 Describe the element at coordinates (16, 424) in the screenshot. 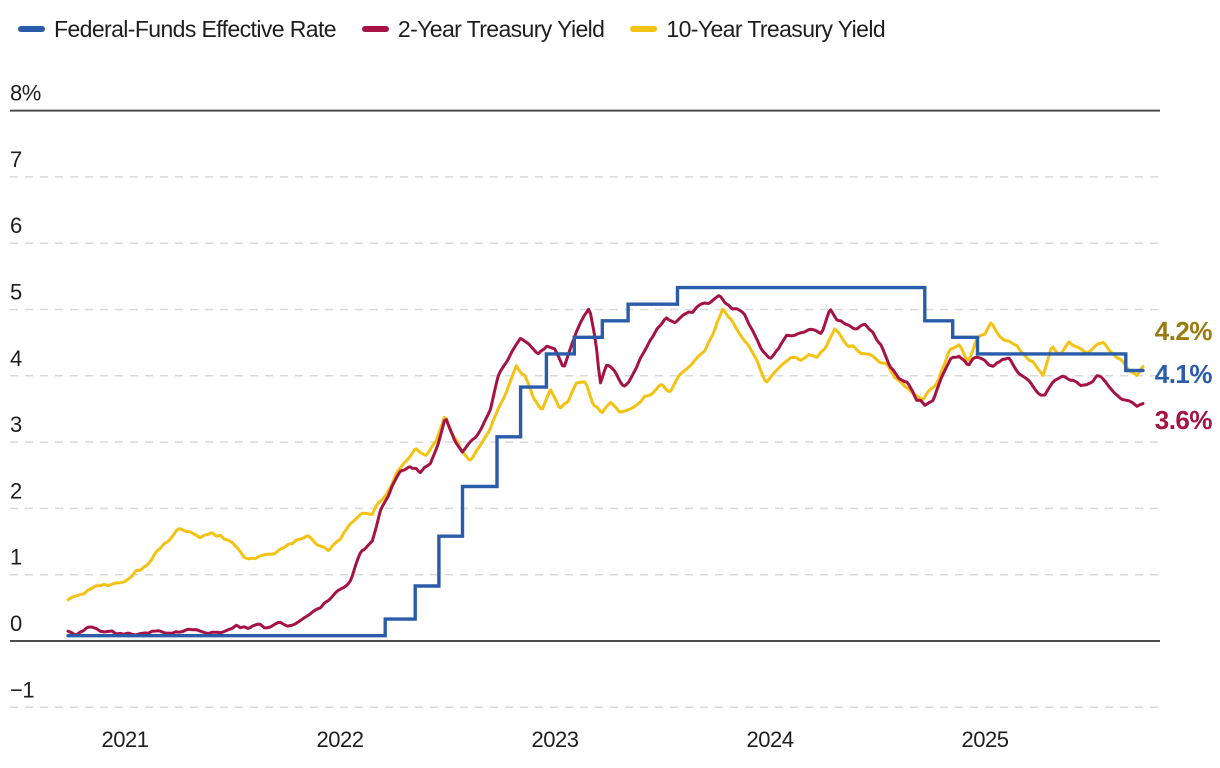

I see `y-tick-label: 3` at that location.